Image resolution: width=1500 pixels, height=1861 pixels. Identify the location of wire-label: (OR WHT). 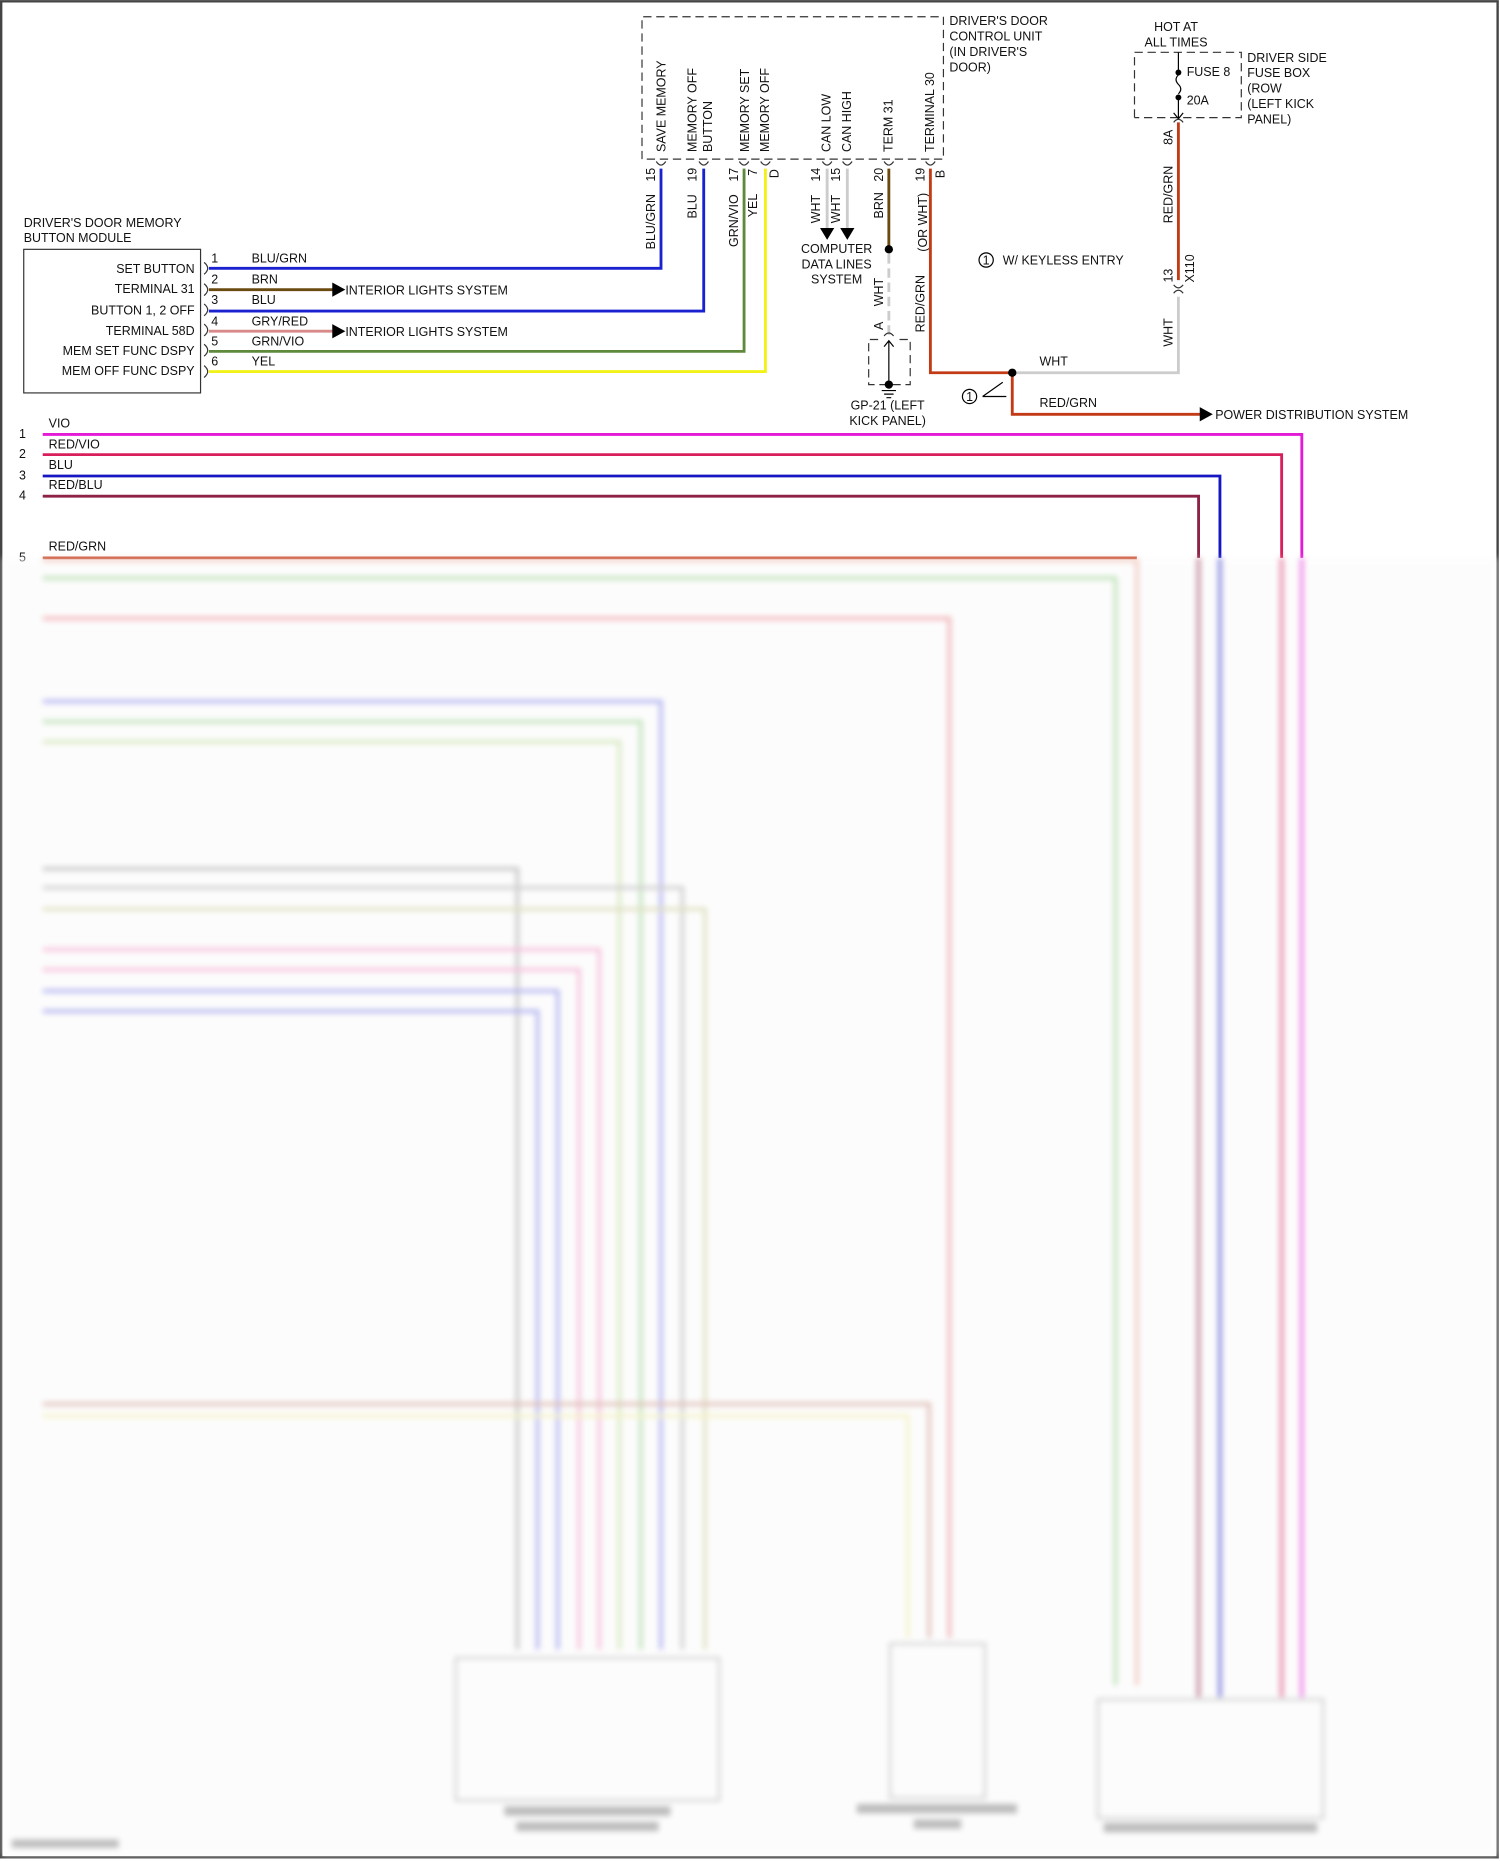
(923, 222).